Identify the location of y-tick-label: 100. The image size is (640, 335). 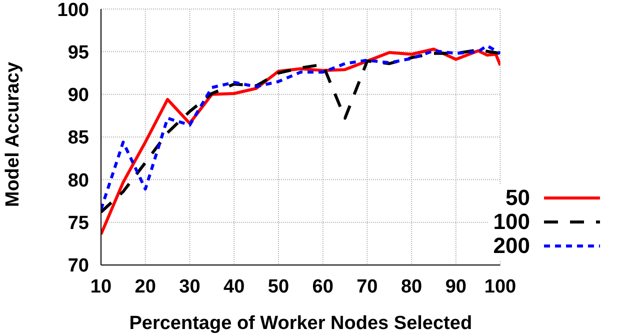
(73, 10).